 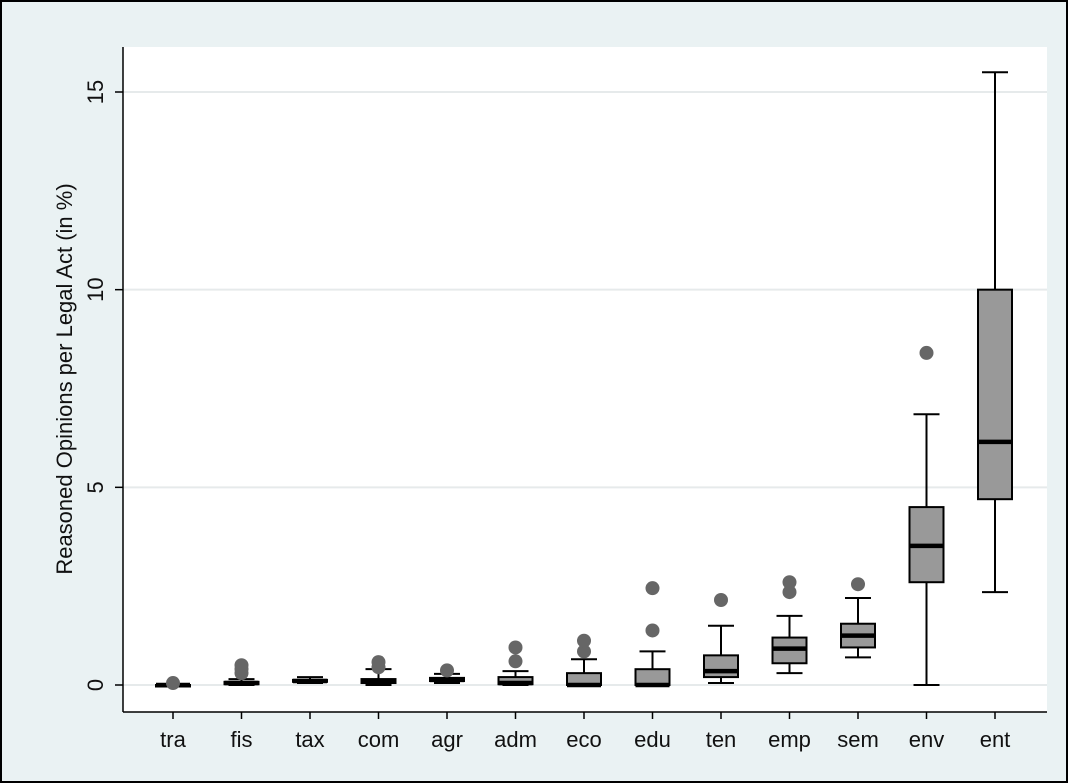 I want to click on box-ent, so click(x=995, y=332).